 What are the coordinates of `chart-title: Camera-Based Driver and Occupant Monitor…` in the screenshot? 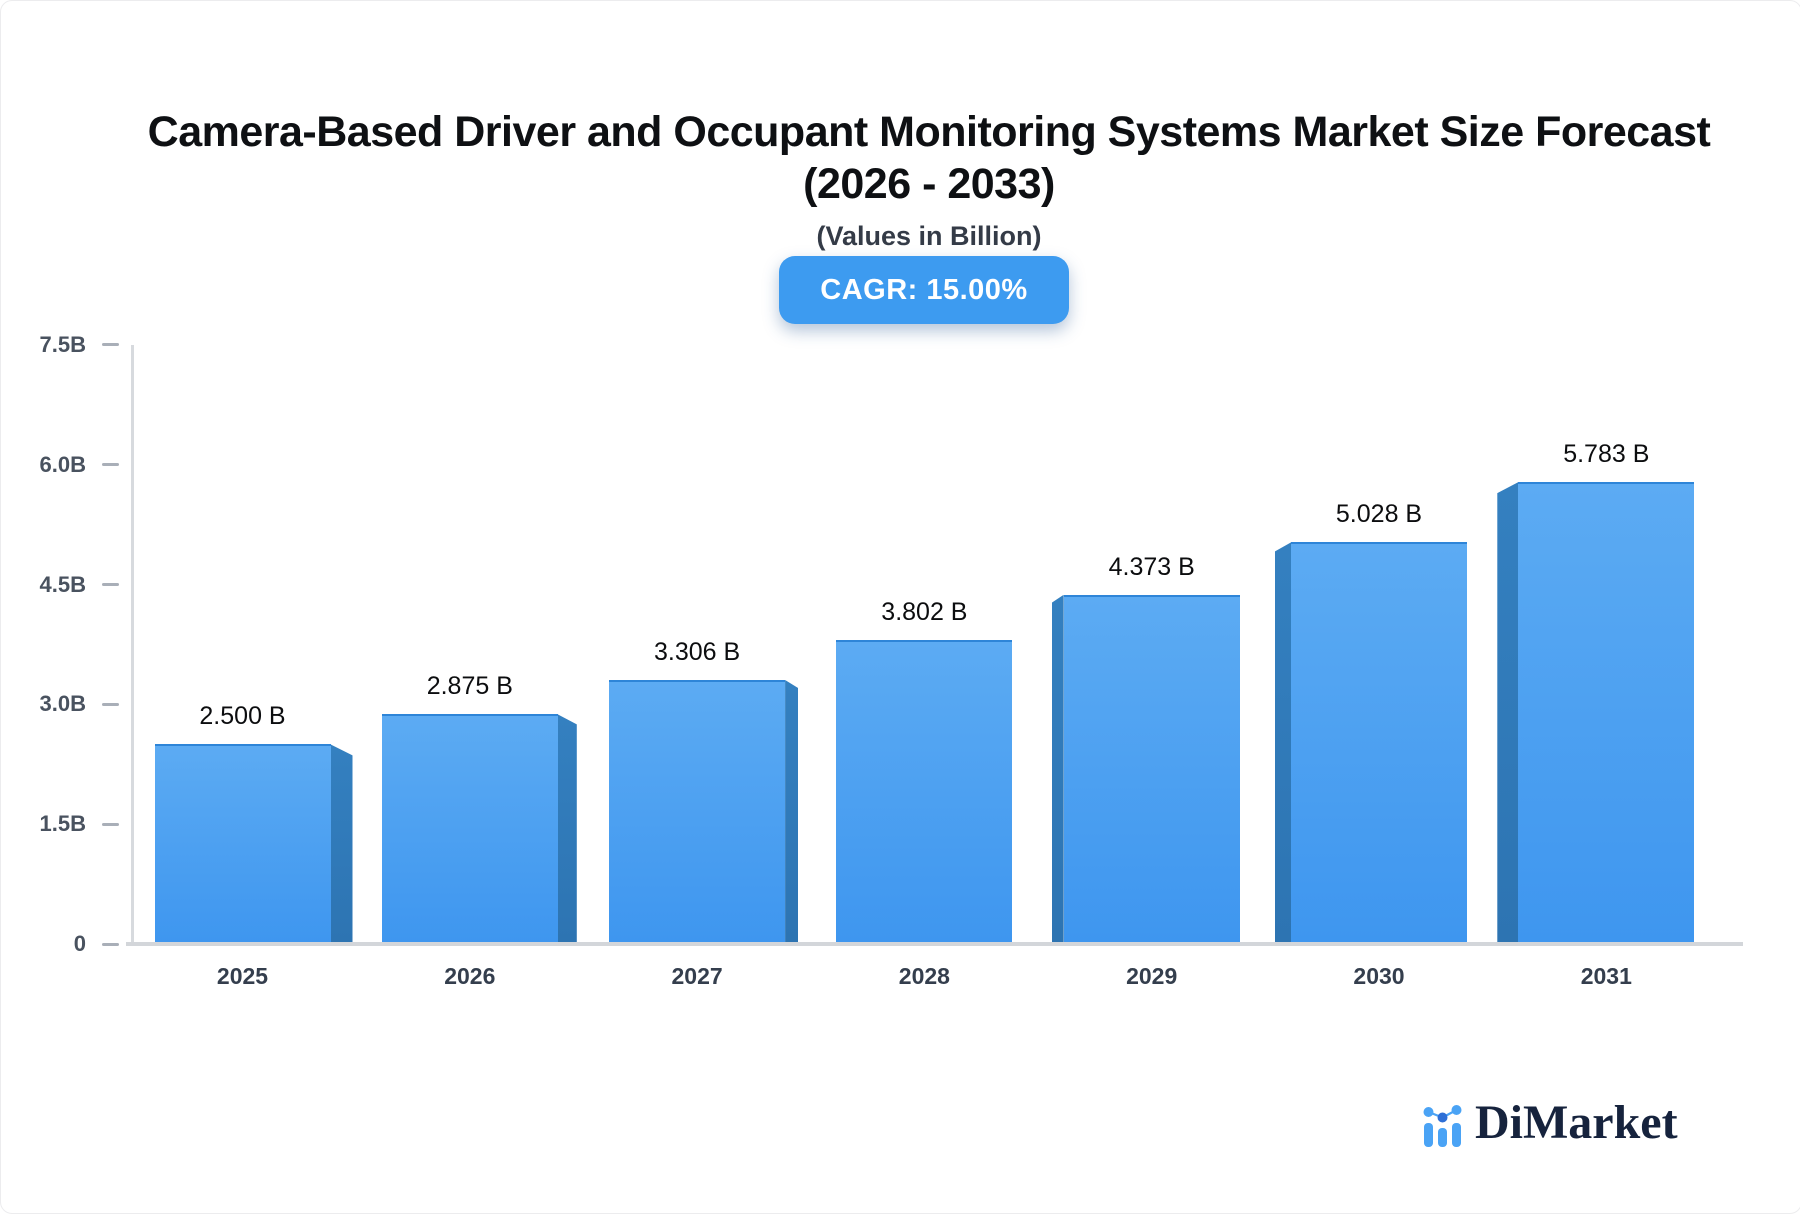 It's located at (929, 132).